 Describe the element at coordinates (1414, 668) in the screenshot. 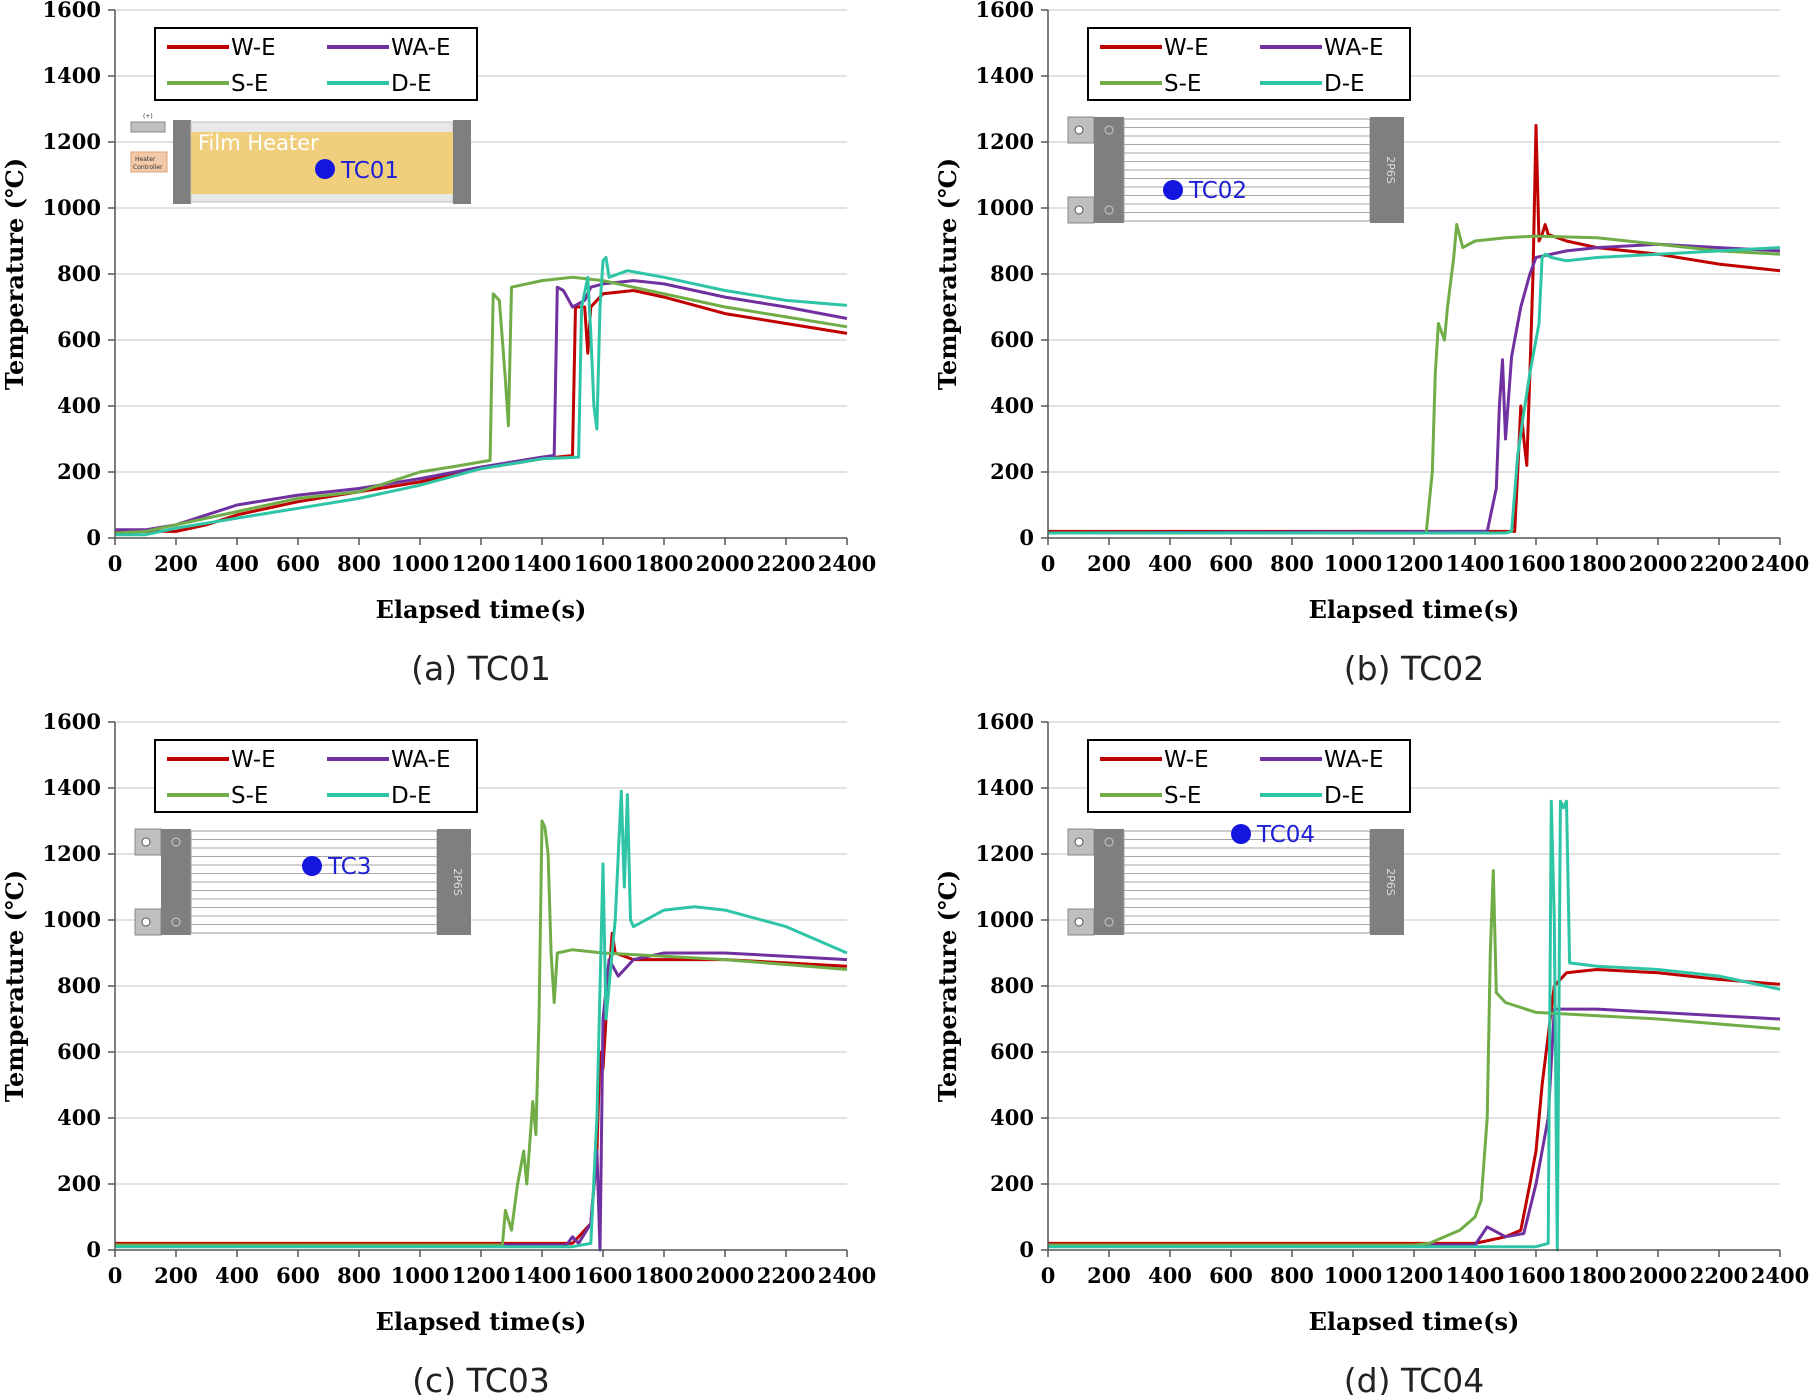

I see `panel-caption: (b) TC02` at that location.